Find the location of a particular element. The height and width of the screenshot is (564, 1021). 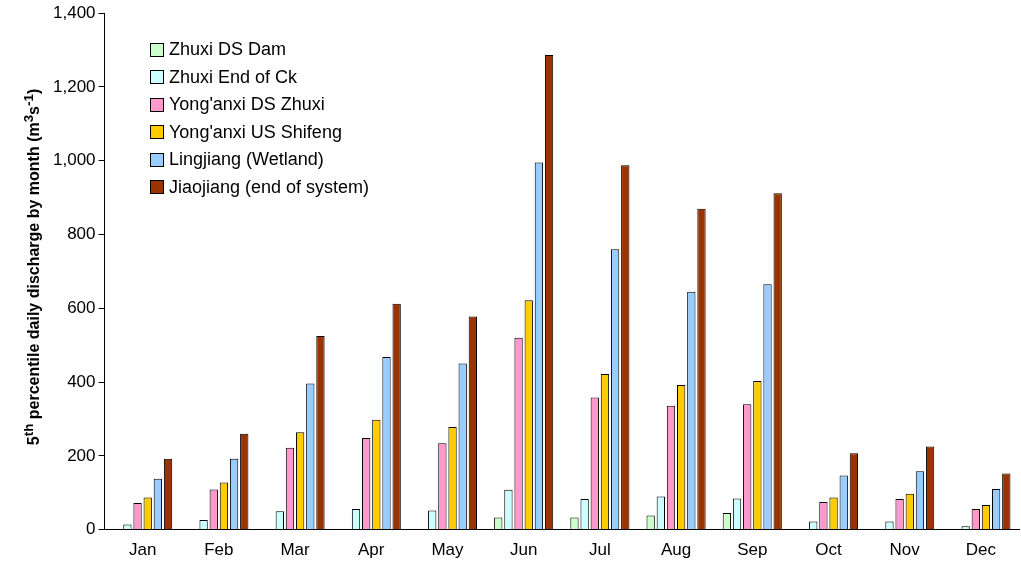

x-tick-label: May is located at coordinates (448, 550).